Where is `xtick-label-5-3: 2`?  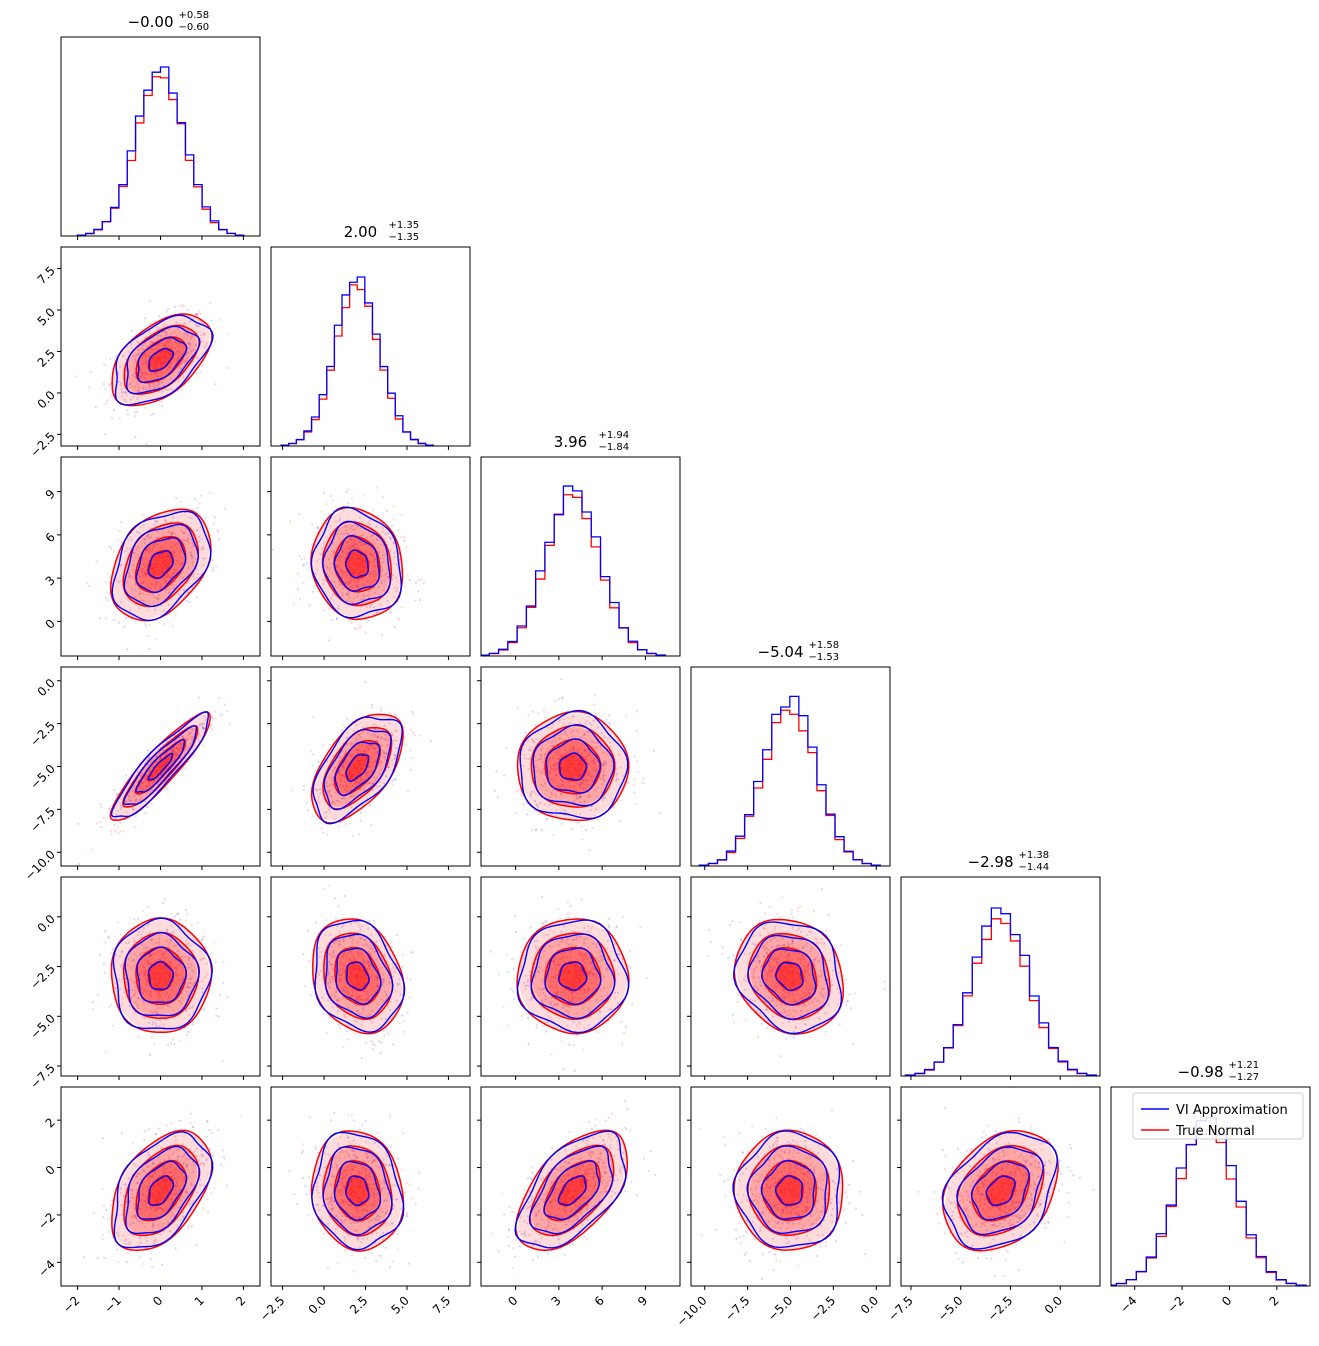
xtick-label-5-3: 2 is located at coordinates (1273, 1300).